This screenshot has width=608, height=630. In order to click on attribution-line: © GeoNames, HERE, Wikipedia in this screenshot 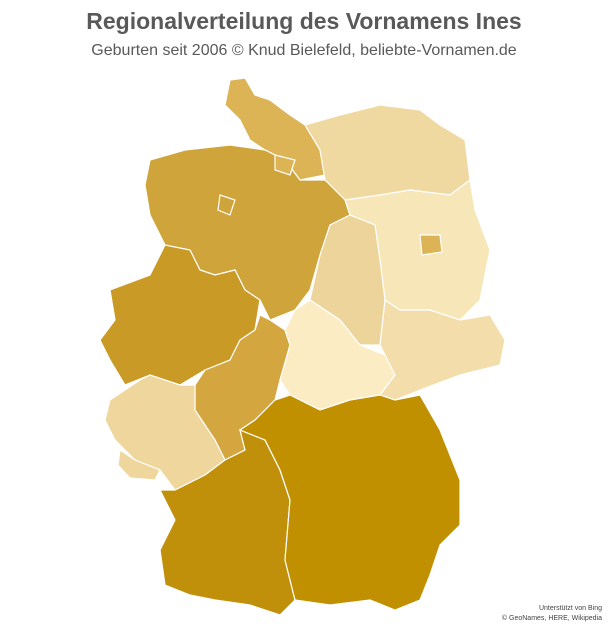, I will do `click(551, 618)`.